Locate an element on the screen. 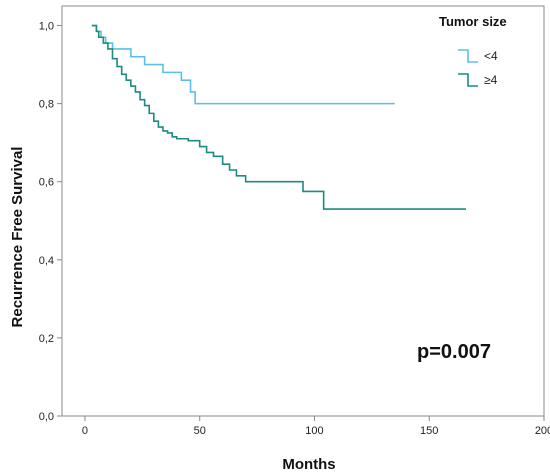 Image resolution: width=550 pixels, height=474 pixels. x-tick-label: 150 is located at coordinates (429, 431).